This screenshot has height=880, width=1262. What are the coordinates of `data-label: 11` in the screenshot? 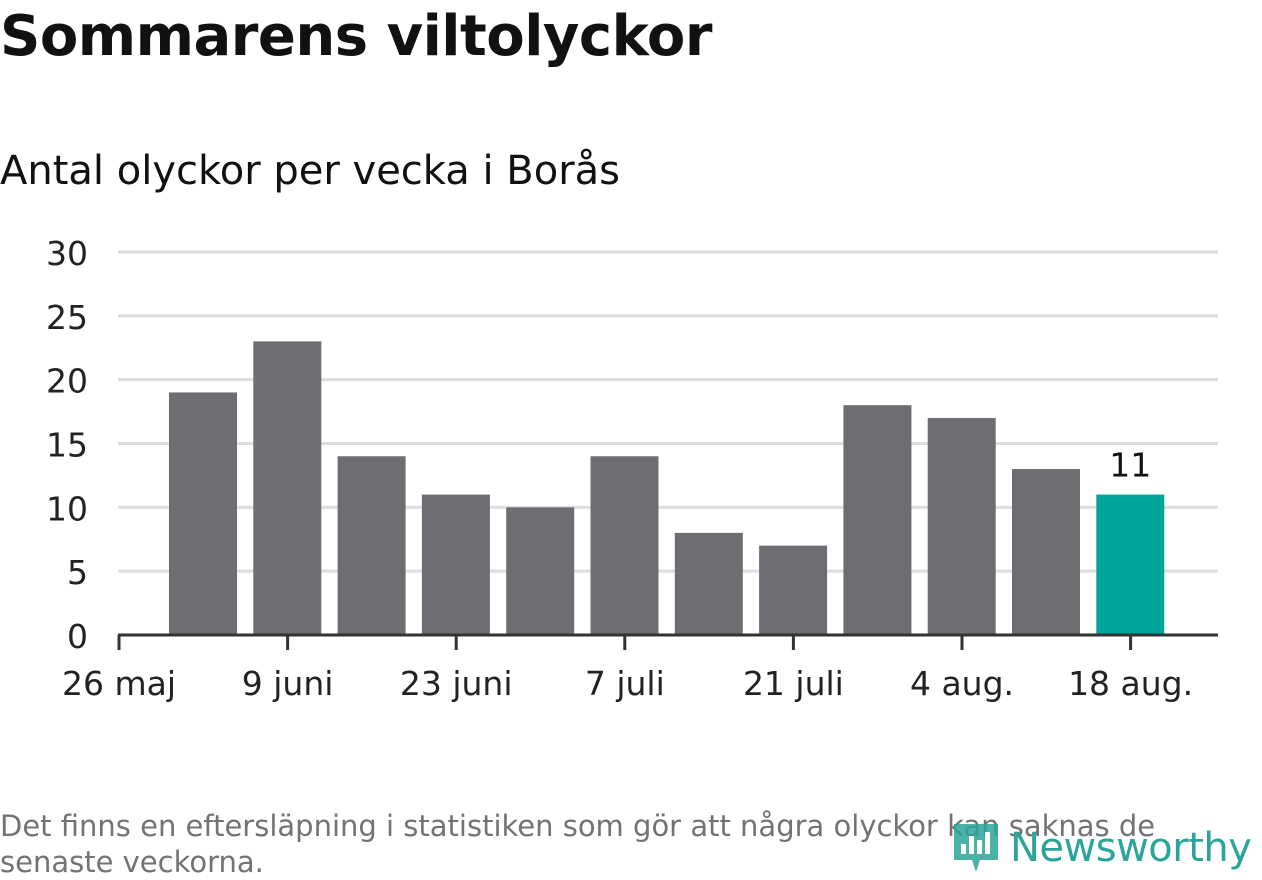 It's located at (1130, 465).